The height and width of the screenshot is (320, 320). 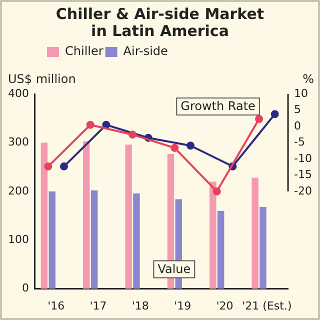 I want to click on y-tick-label: 0, so click(x=25, y=288).